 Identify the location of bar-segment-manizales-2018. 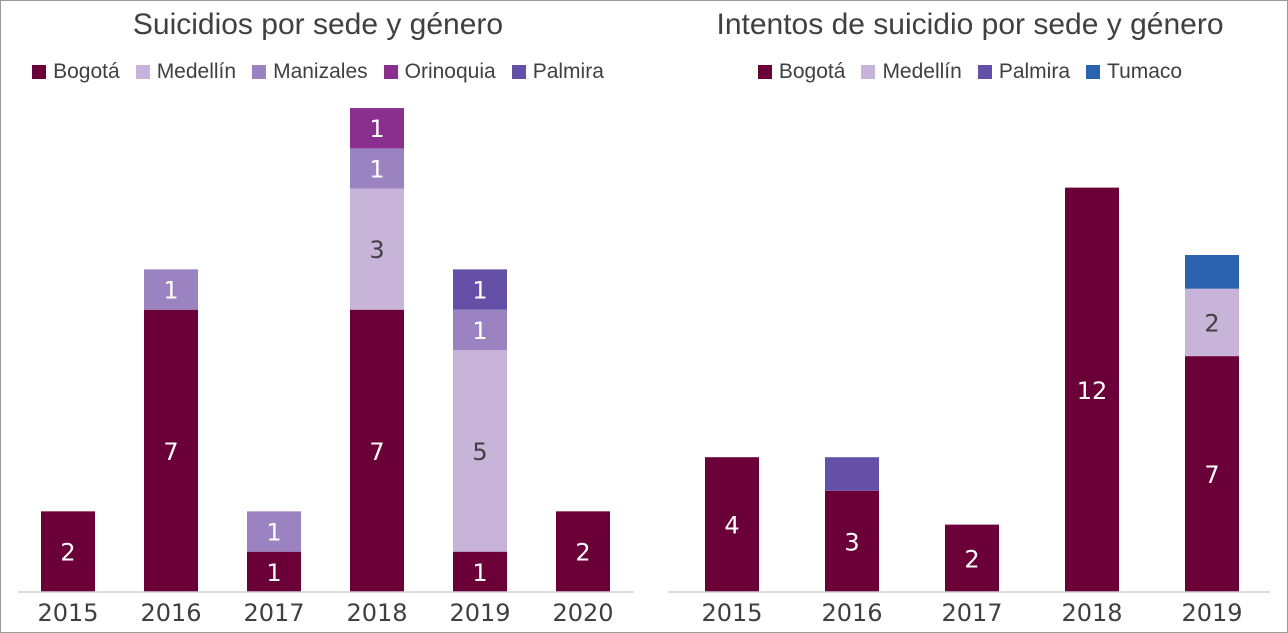
(377, 168).